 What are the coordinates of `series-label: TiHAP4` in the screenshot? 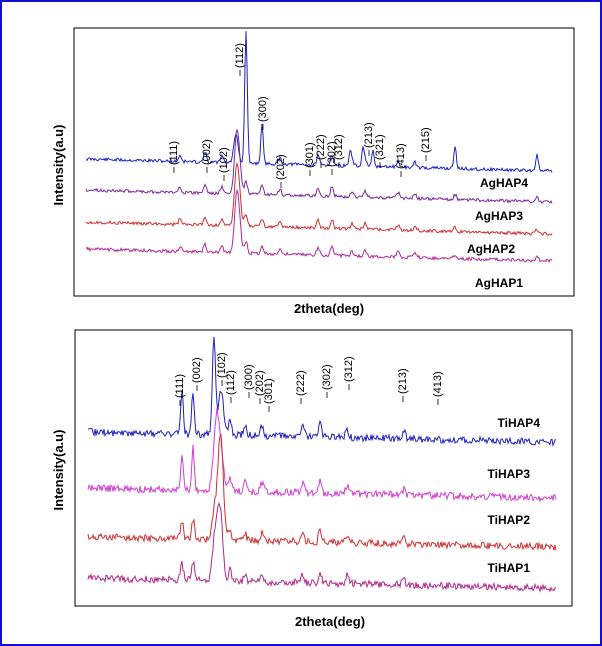 It's located at (519, 423).